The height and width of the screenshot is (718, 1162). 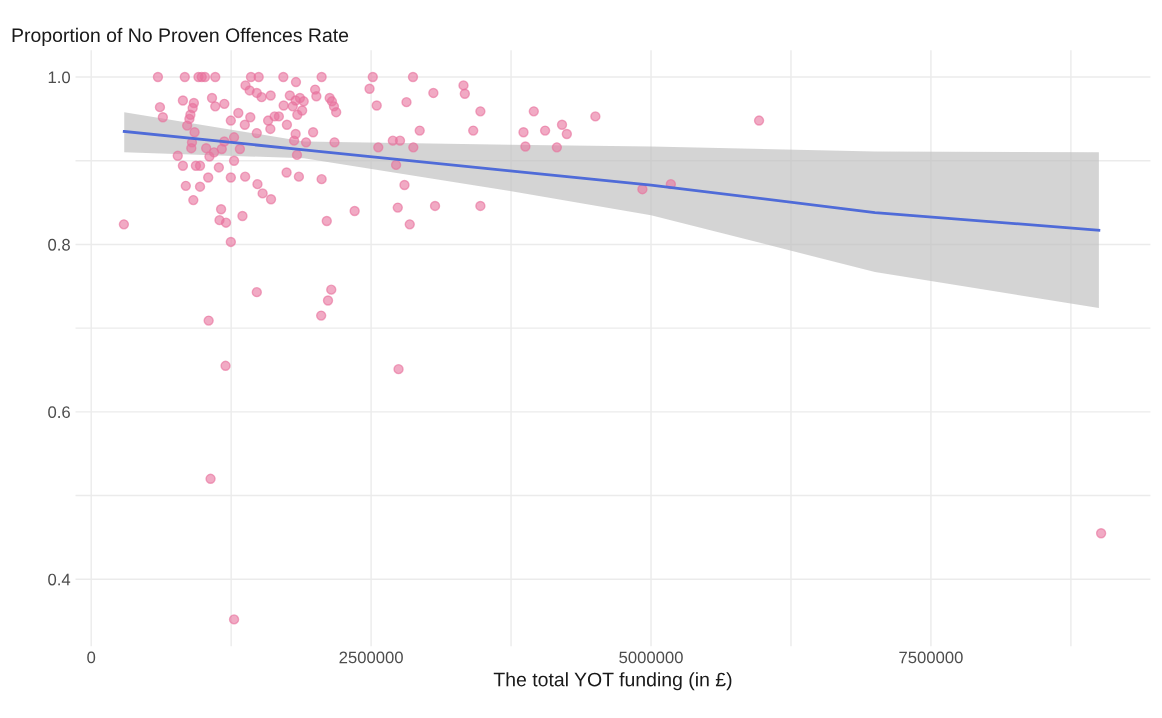 I want to click on y-tick-label: 0.8, so click(x=59, y=244).